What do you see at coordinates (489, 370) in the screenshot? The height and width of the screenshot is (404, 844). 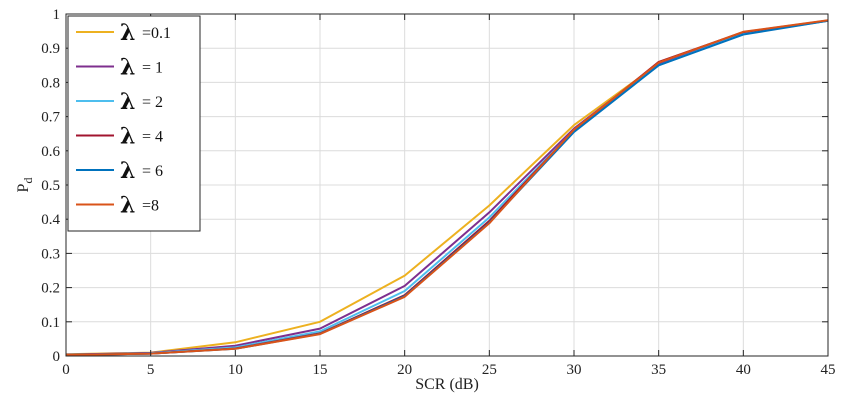 I see `x-tick-label: 25` at bounding box center [489, 370].